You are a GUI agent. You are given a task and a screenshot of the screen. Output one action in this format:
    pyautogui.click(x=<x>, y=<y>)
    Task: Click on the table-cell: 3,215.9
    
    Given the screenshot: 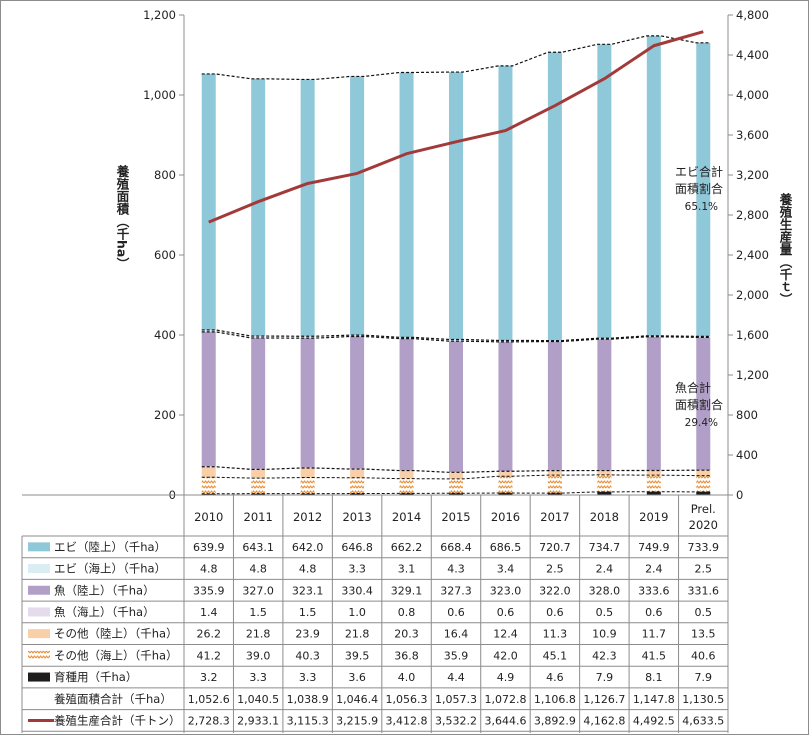 What is the action you would take?
    pyautogui.click(x=357, y=720)
    